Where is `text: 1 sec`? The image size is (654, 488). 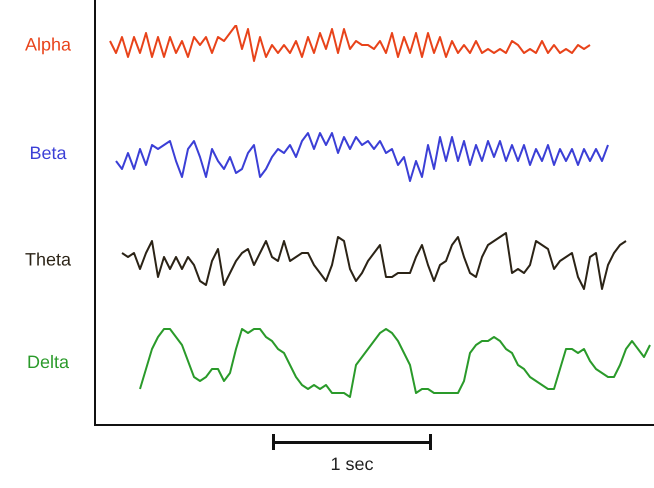
text: 1 sec is located at coordinates (352, 464).